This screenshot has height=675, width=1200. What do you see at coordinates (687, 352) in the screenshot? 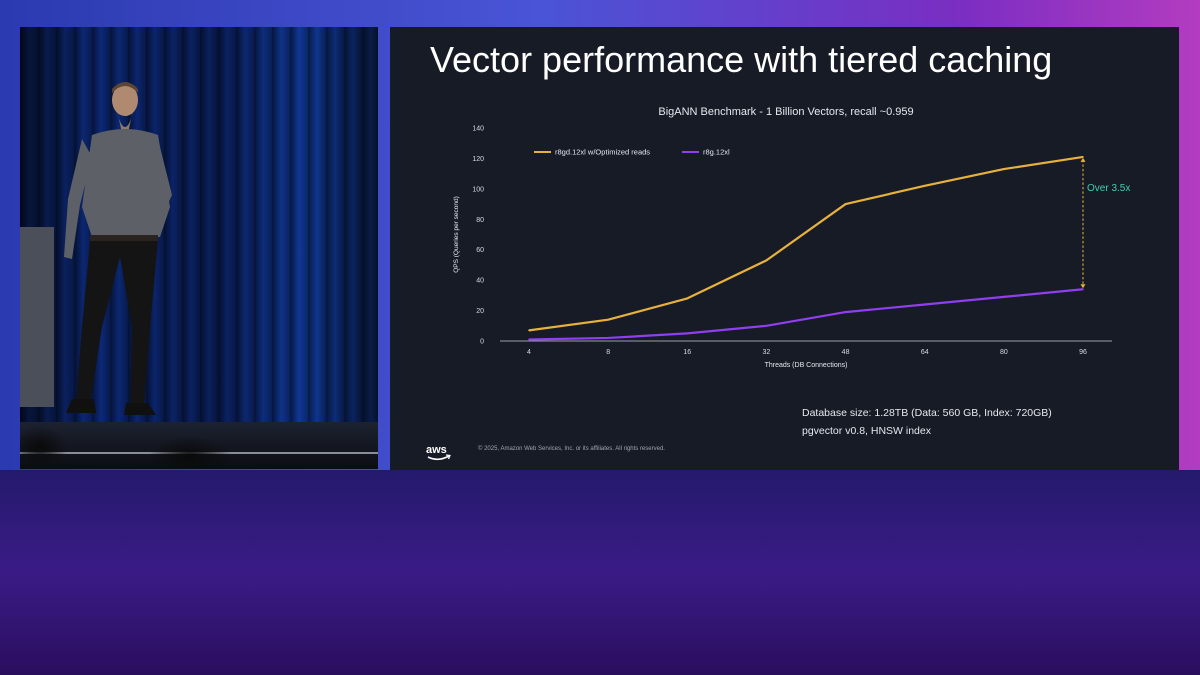
I see `x-tick-label: 16` at bounding box center [687, 352].